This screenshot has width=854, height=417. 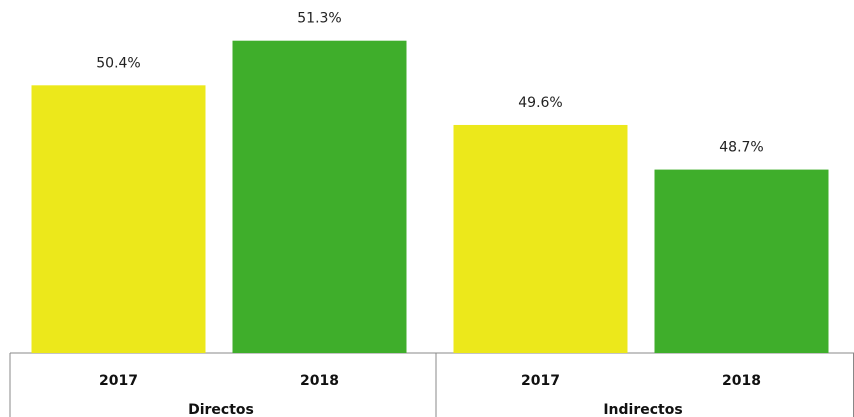 What do you see at coordinates (221, 409) in the screenshot?
I see `group-label: Directos` at bounding box center [221, 409].